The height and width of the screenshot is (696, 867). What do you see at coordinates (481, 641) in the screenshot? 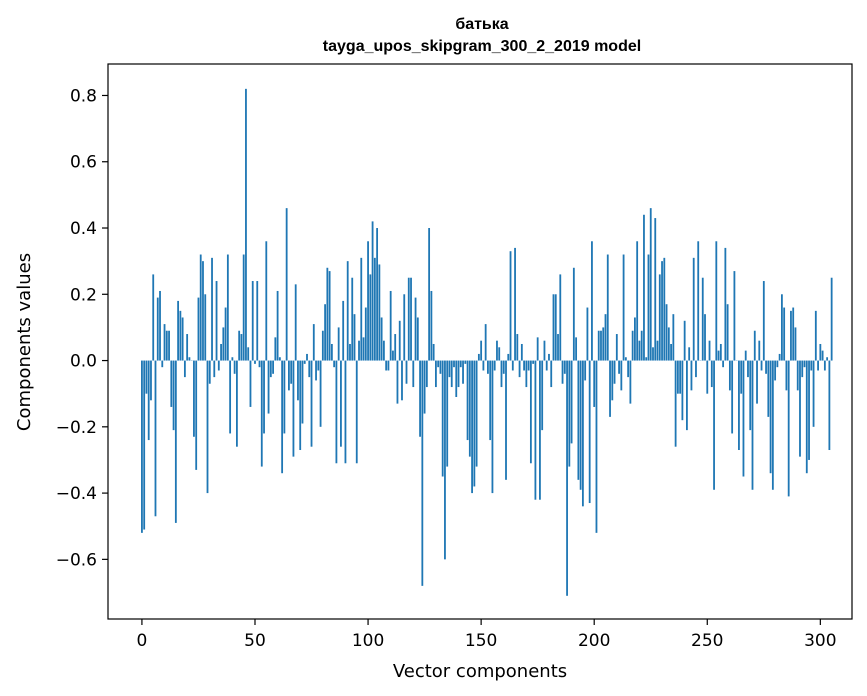
I see `x-tick-label: 150` at bounding box center [481, 641].